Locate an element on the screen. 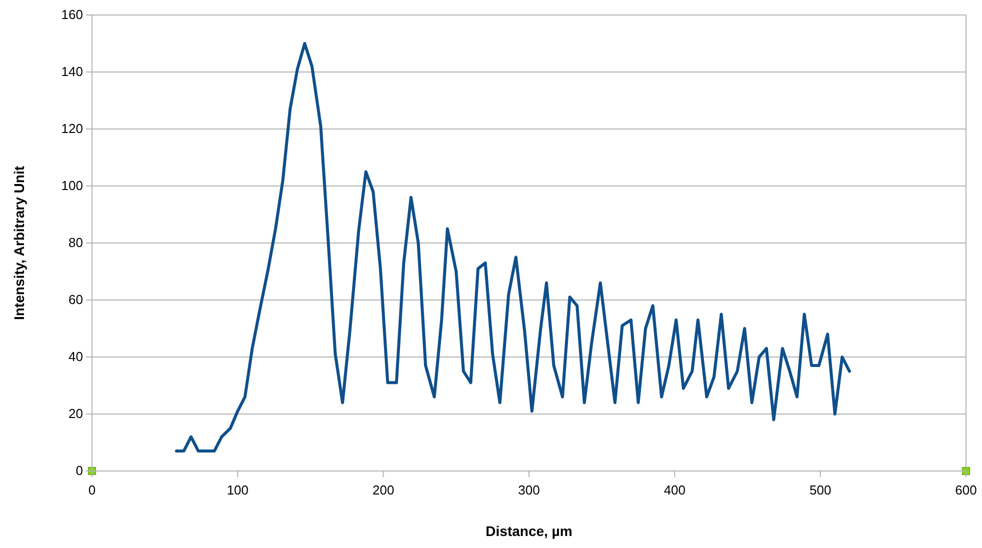 This screenshot has height=548, width=982. x-tick-label: 400 is located at coordinates (675, 490).